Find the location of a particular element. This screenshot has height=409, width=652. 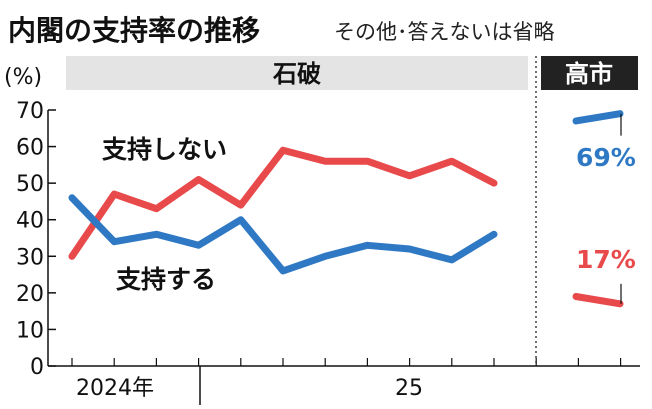

period-label-takaichi: 高市 is located at coordinates (589, 74).